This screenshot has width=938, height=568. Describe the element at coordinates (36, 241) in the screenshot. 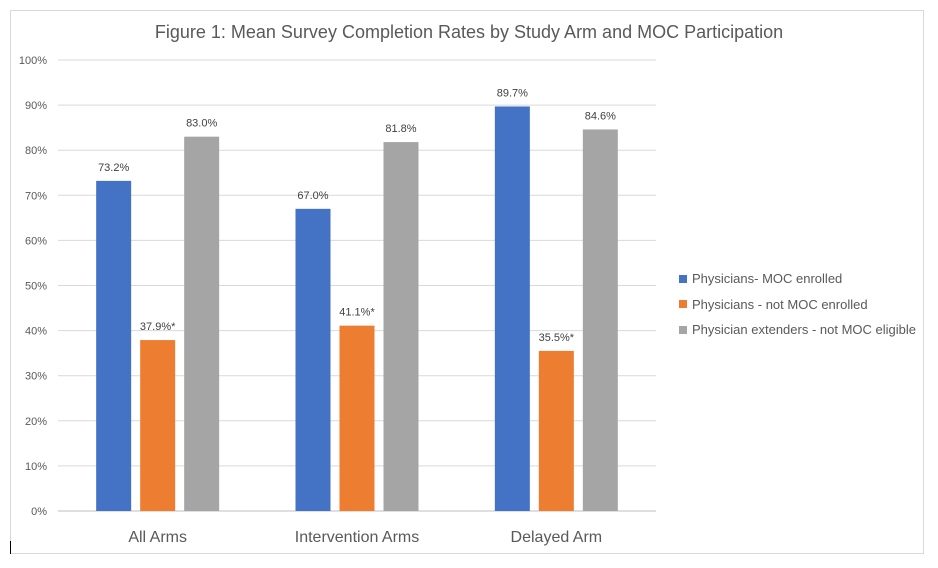

I see `y-tick-label: 60%` at that location.